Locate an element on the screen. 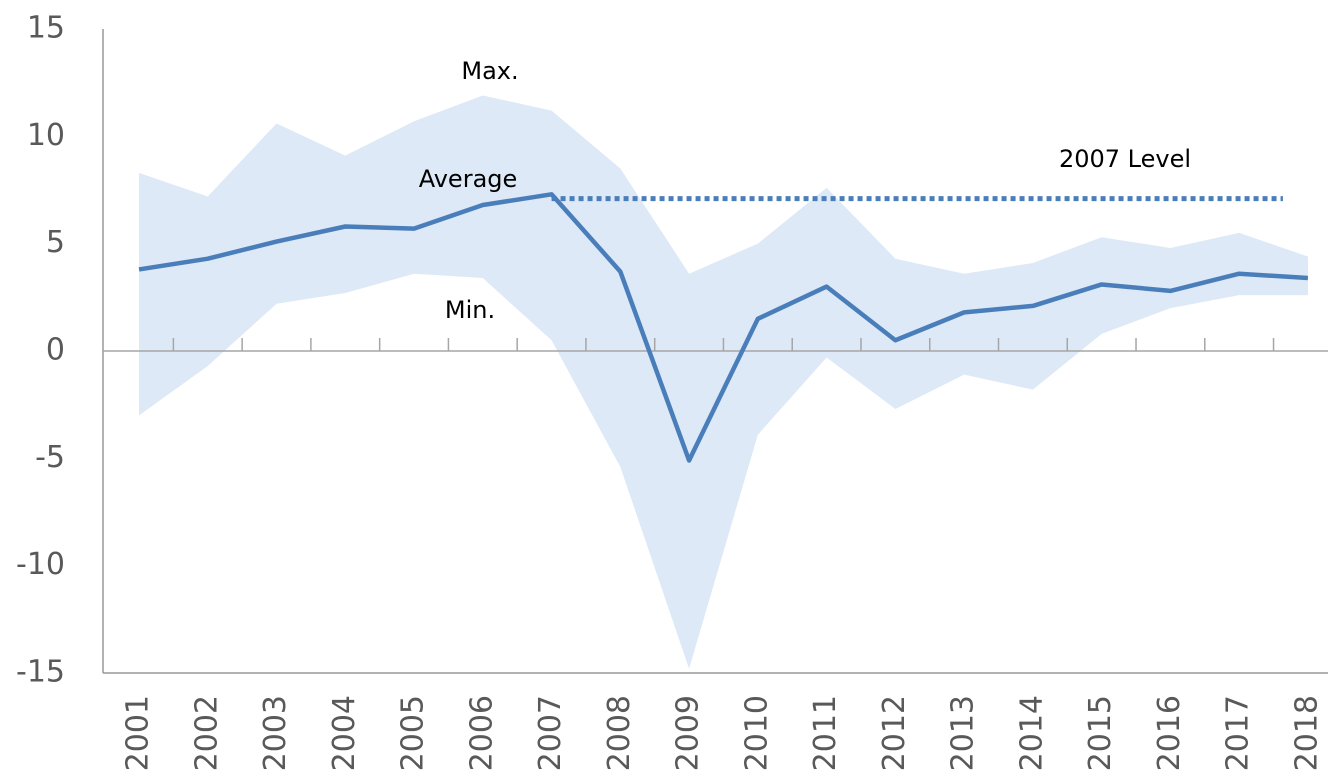  x-tick-label: 2015 is located at coordinates (1100, 733).